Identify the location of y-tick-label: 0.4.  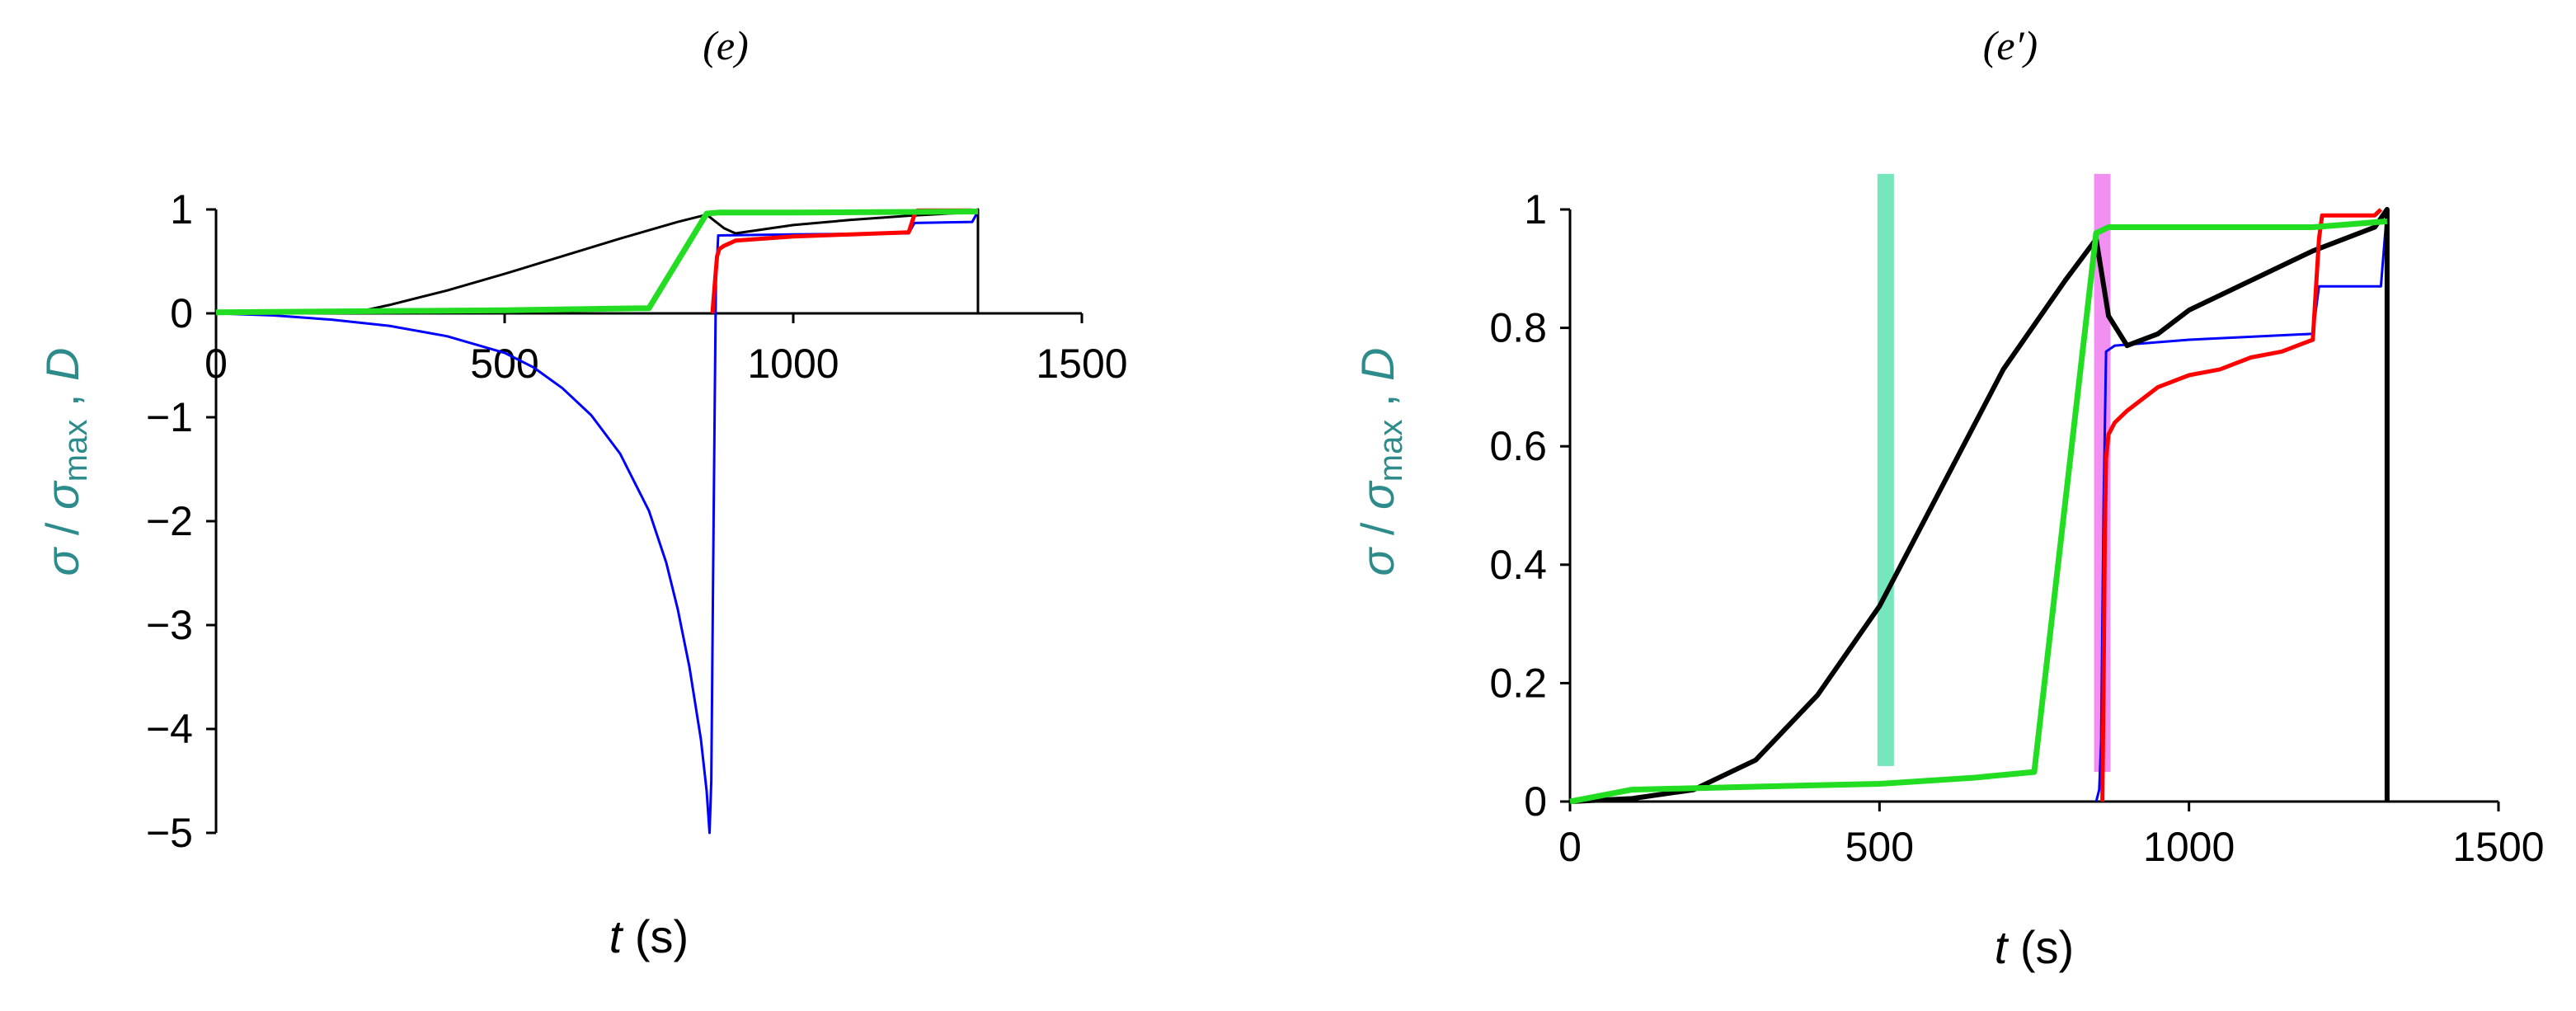
(1518, 565).